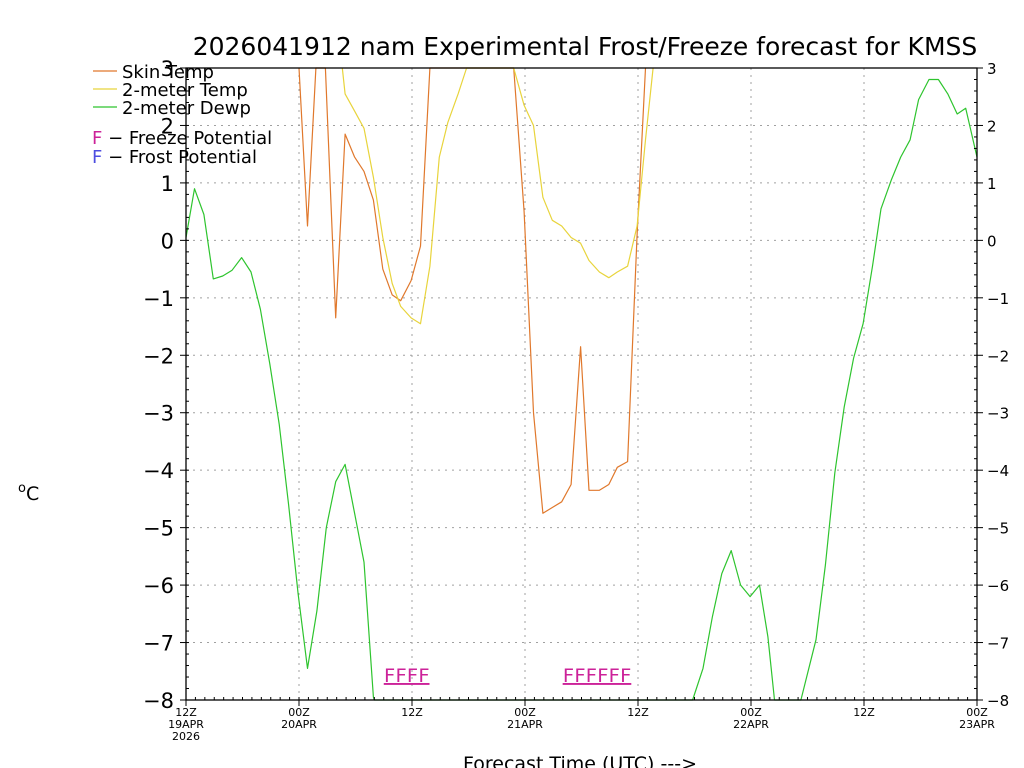 The image size is (1024, 768). I want to click on y-tick-label-right: −7, so click(998, 644).